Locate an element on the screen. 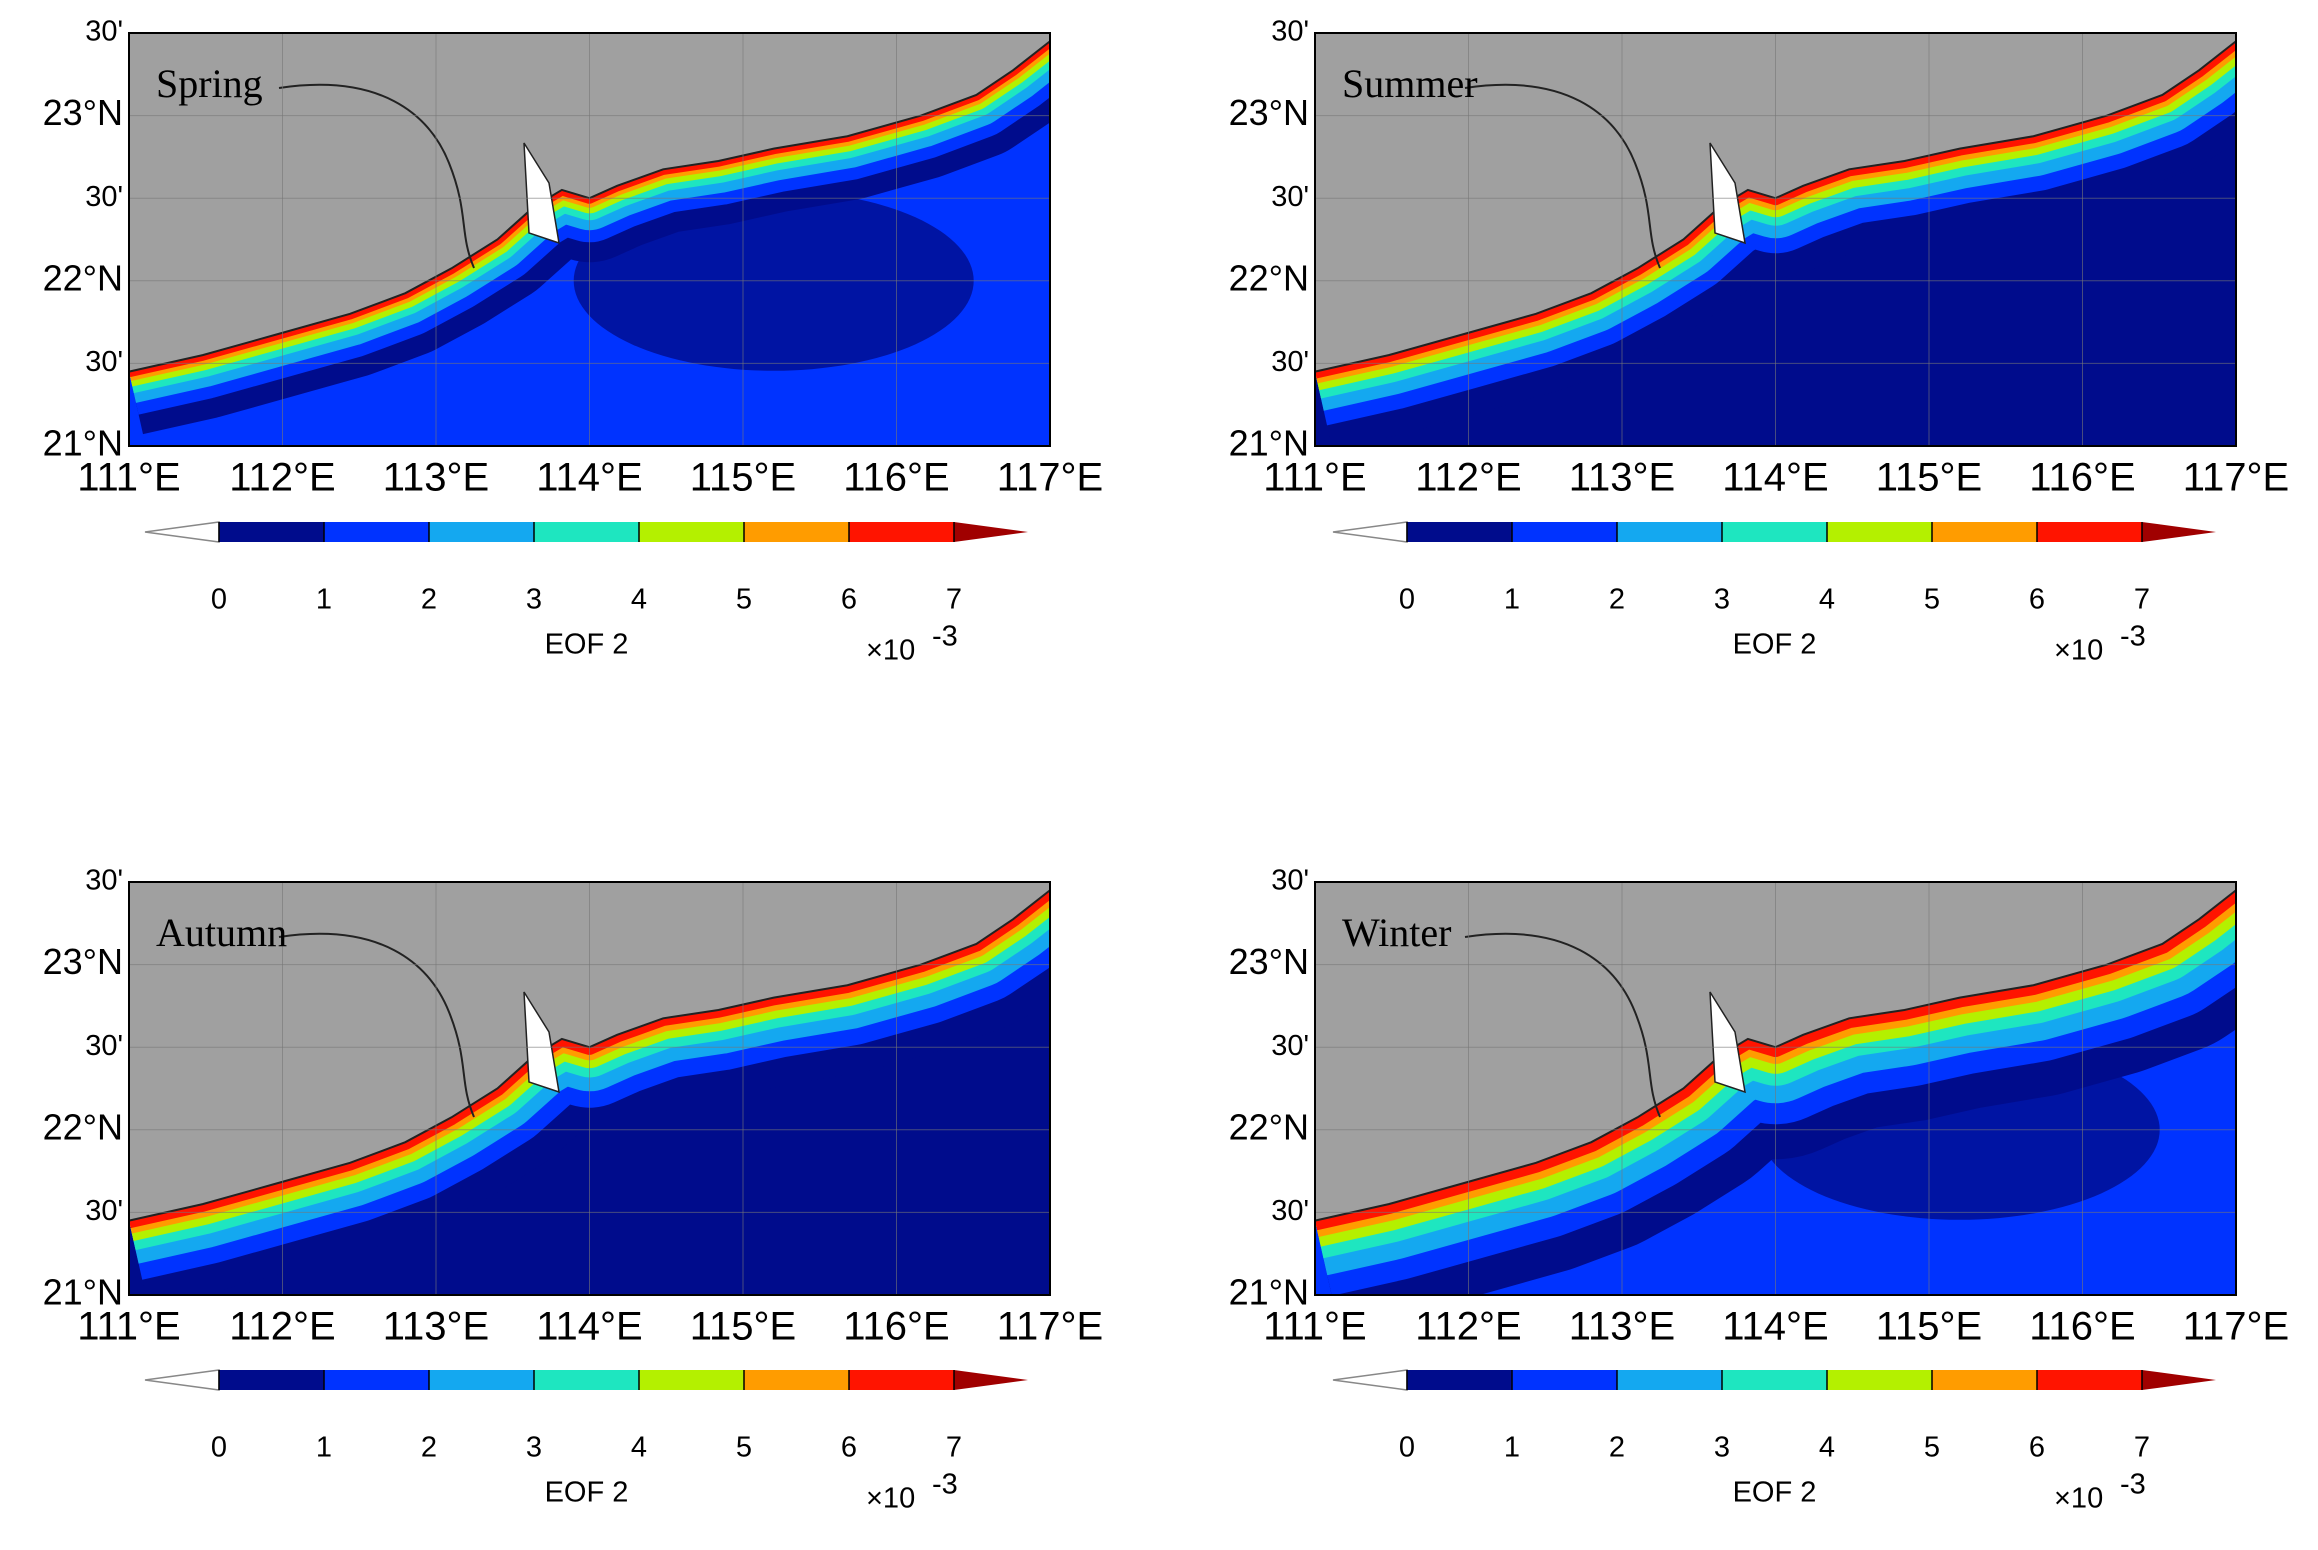  colorbar-tick-label: 1 is located at coordinates (324, 1448).